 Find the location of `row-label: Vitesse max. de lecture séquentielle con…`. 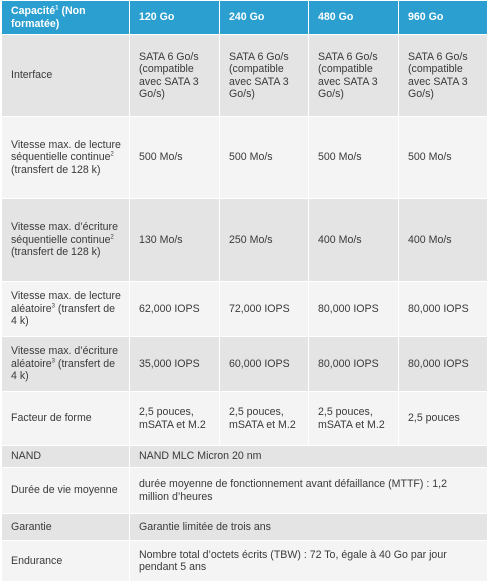

row-label: Vitesse max. de lecture séquentielle con… is located at coordinates (65, 157).